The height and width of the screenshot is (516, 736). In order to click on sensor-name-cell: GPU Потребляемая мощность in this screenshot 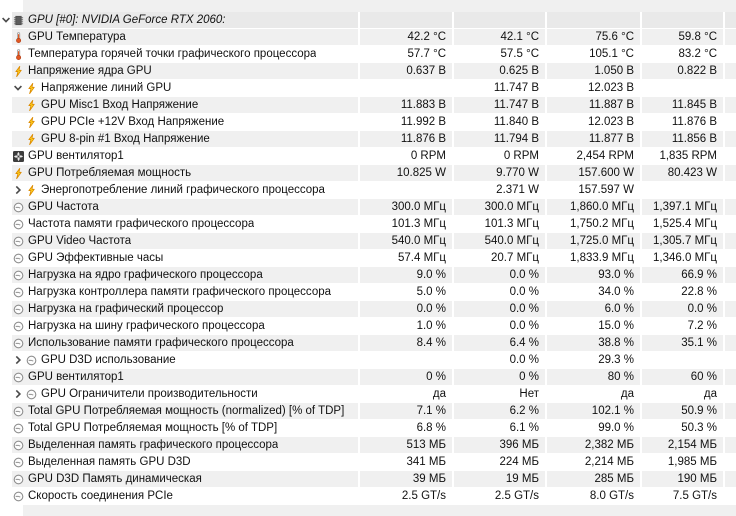, I will do `click(185, 173)`.